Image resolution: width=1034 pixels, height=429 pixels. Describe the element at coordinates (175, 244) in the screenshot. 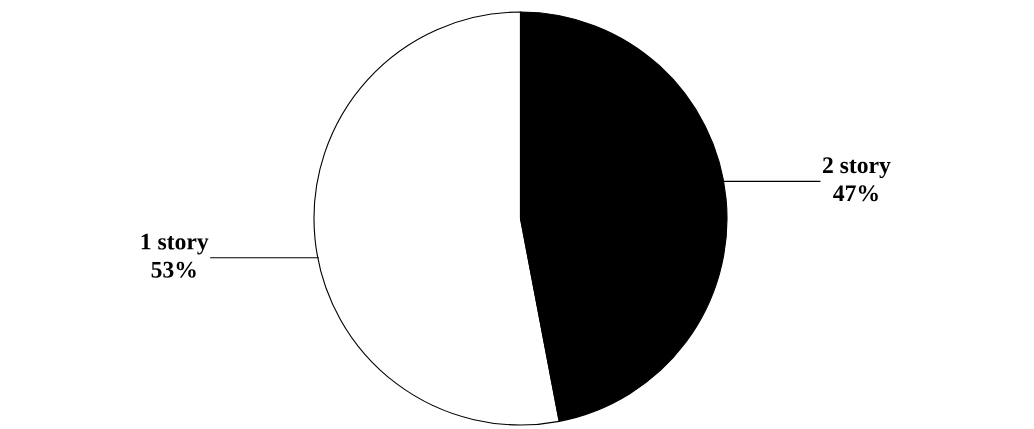

I see `slice-label: 1 story` at that location.